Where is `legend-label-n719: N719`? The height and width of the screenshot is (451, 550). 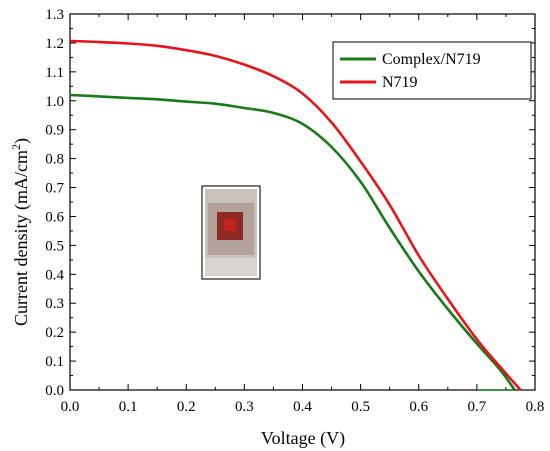
legend-label-n719: N719 is located at coordinates (400, 82).